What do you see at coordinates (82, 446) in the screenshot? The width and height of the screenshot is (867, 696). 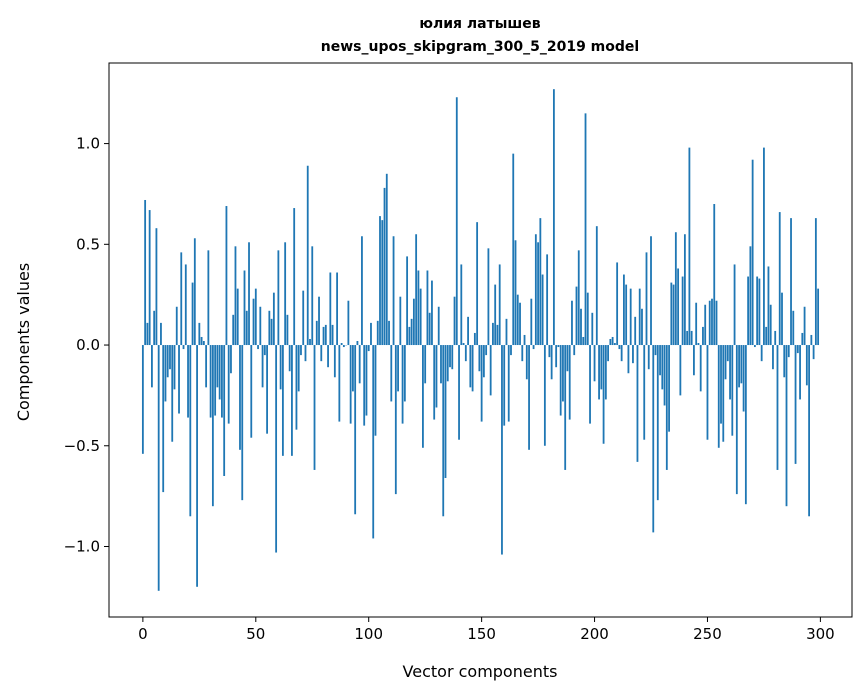 I see `y-tick-label: −0.5` at bounding box center [82, 446].